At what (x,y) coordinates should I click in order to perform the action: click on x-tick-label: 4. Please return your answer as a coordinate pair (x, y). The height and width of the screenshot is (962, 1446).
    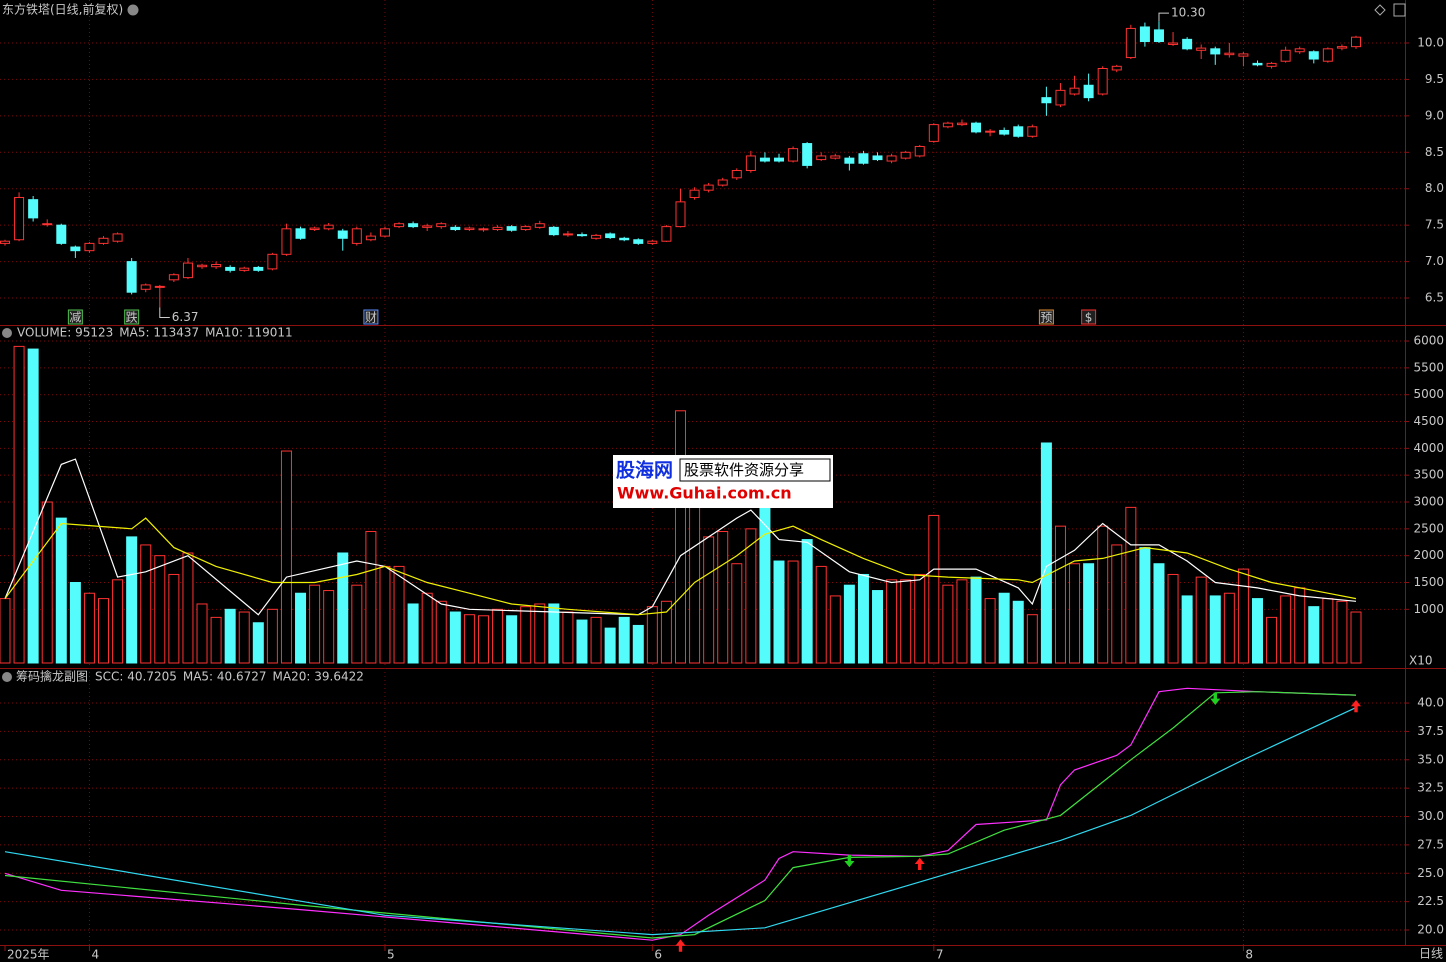
    Looking at the image, I should click on (95, 955).